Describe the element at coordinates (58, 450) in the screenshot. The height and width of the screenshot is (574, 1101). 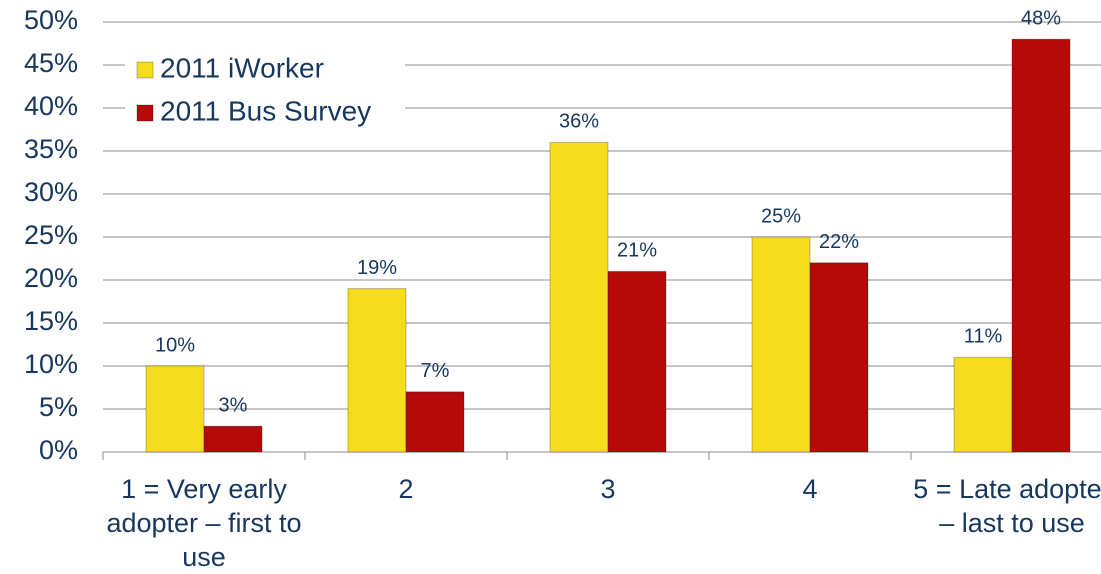
I see `y-tick-label: 0%` at that location.